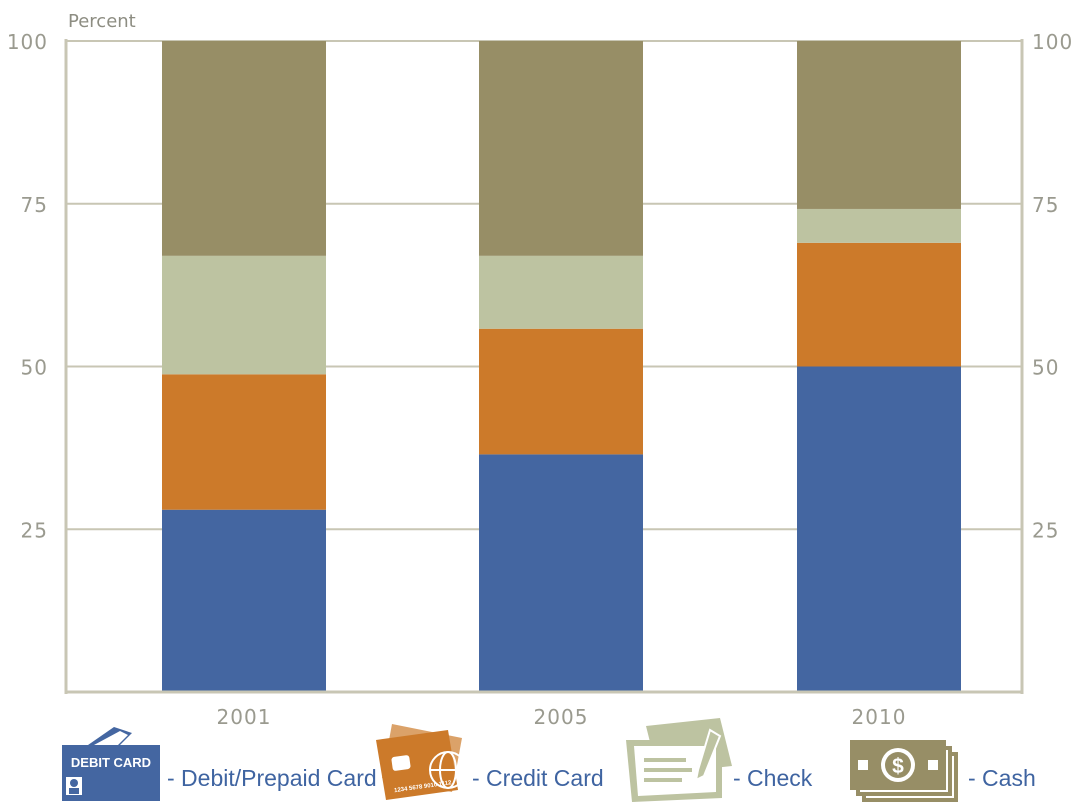 Image resolution: width=1084 pixels, height=804 pixels. Describe the element at coordinates (538, 778) in the screenshot. I see `legend-label-credit: - Credit Card` at that location.